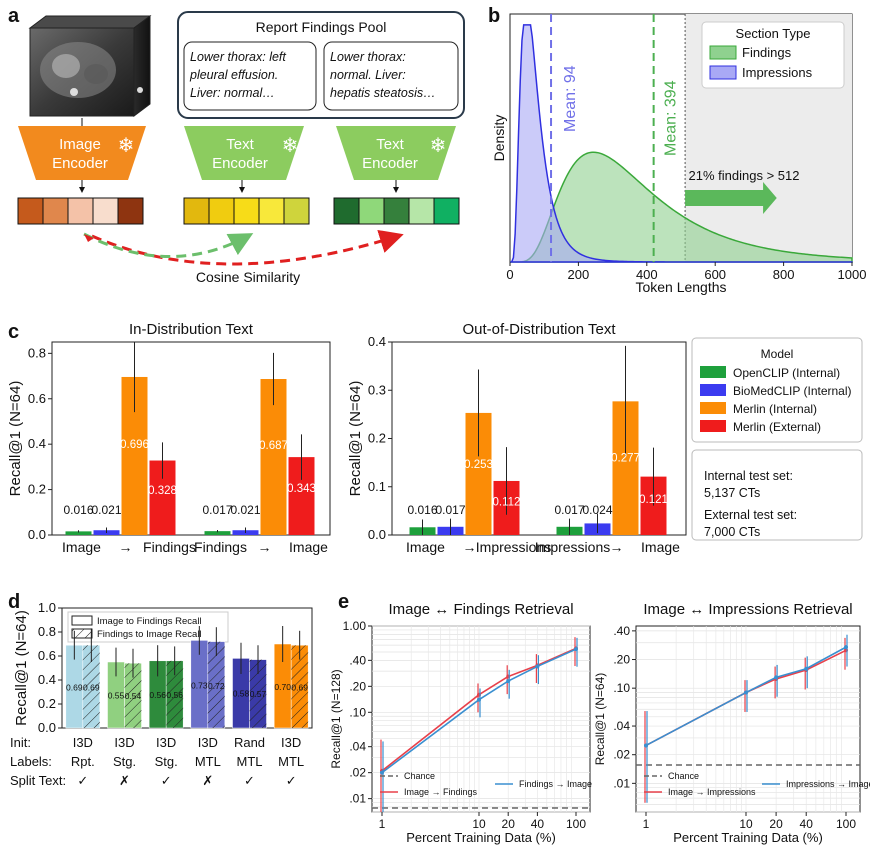 Image resolution: width=870 pixels, height=850 pixels. I want to click on image-encoder-label-1: Image, so click(80, 144).